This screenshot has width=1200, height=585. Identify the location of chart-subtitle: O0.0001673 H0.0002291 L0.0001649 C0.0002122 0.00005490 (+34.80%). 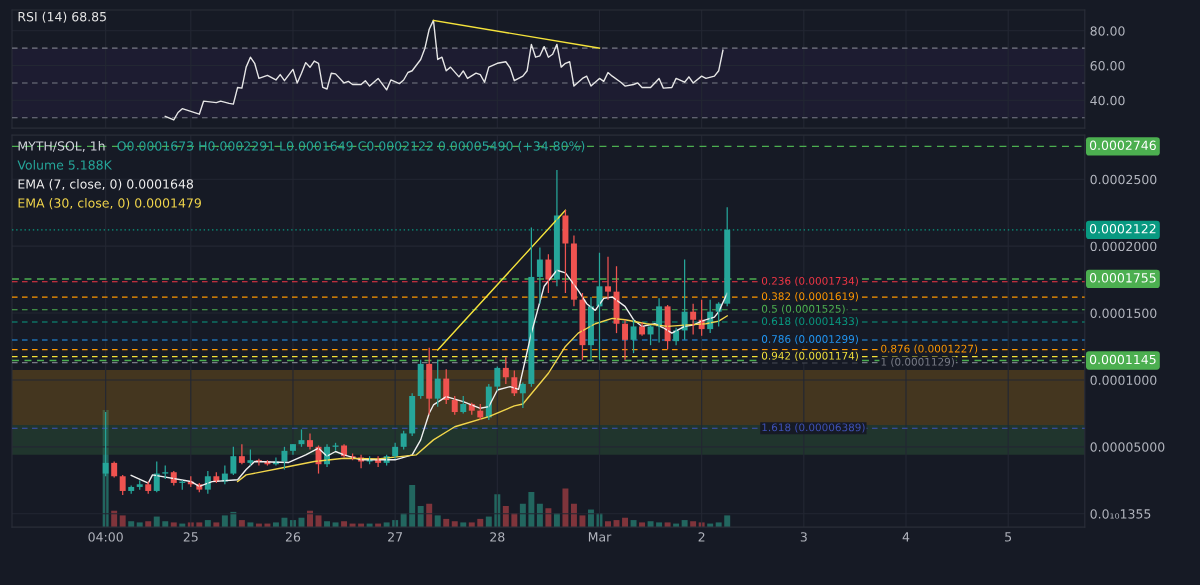
(351, 147).